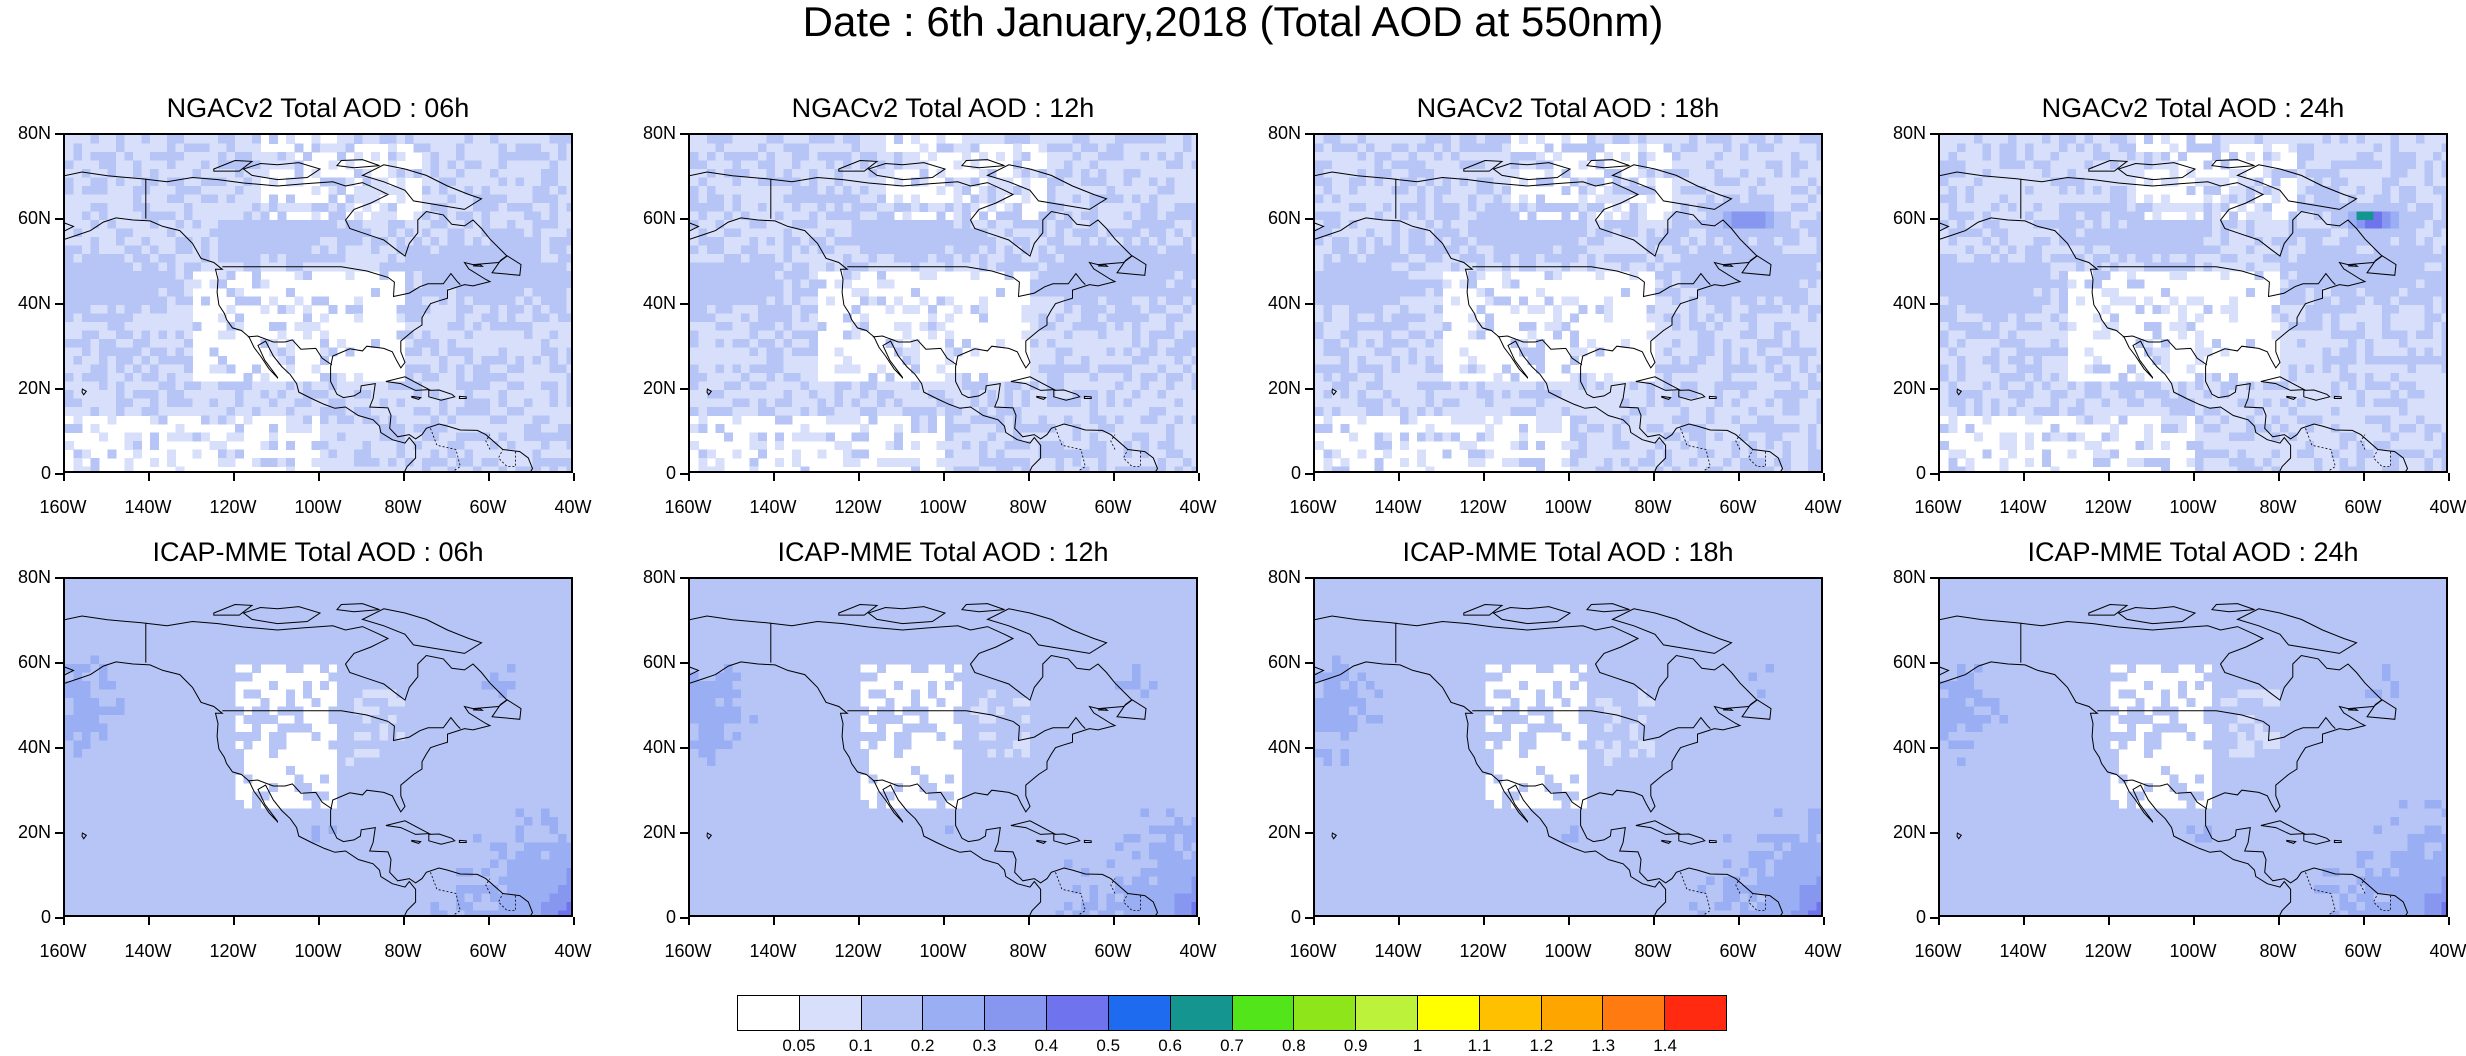 The width and height of the screenshot is (2466, 1056). Describe the element at coordinates (1920, 473) in the screenshot. I see `latitude-tick-label: 0` at that location.